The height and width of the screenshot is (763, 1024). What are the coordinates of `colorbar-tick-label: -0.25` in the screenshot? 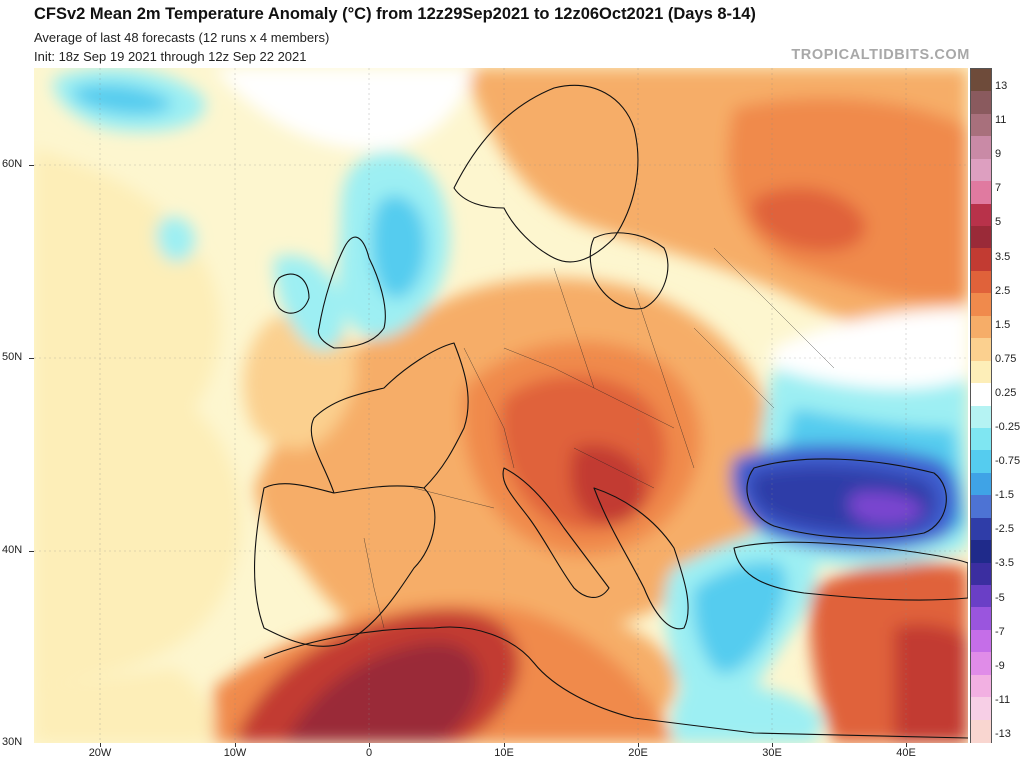 It's located at (1008, 427).